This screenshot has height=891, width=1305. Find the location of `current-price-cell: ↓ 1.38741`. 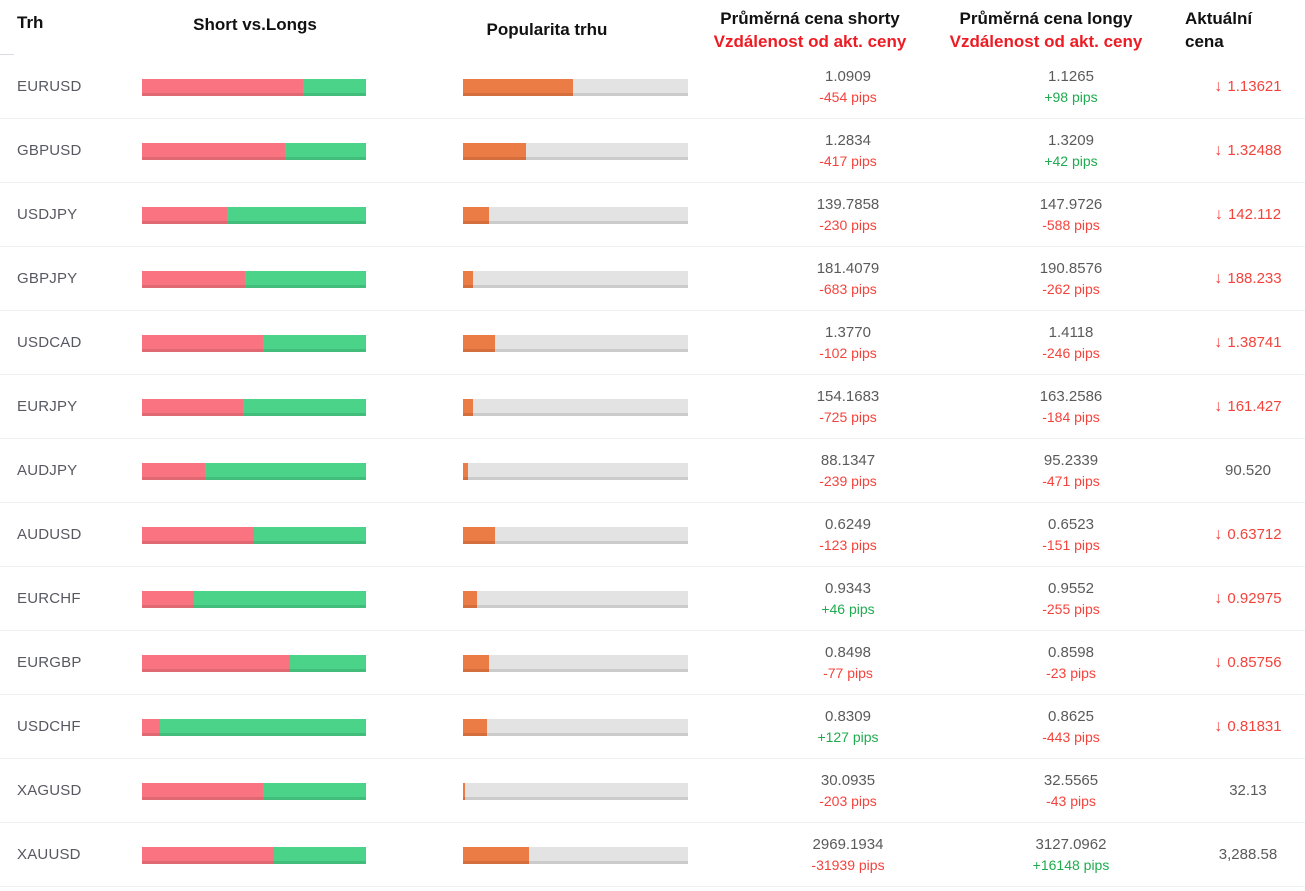

current-price-cell: ↓ 1.38741 is located at coordinates (1221, 342).